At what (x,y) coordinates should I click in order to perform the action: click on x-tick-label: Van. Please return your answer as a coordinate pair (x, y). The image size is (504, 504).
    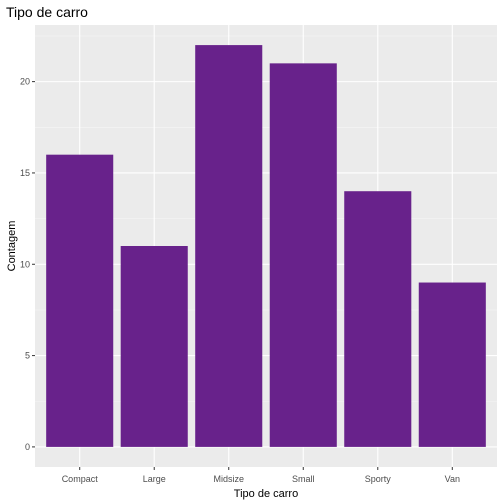
    Looking at the image, I should click on (452, 479).